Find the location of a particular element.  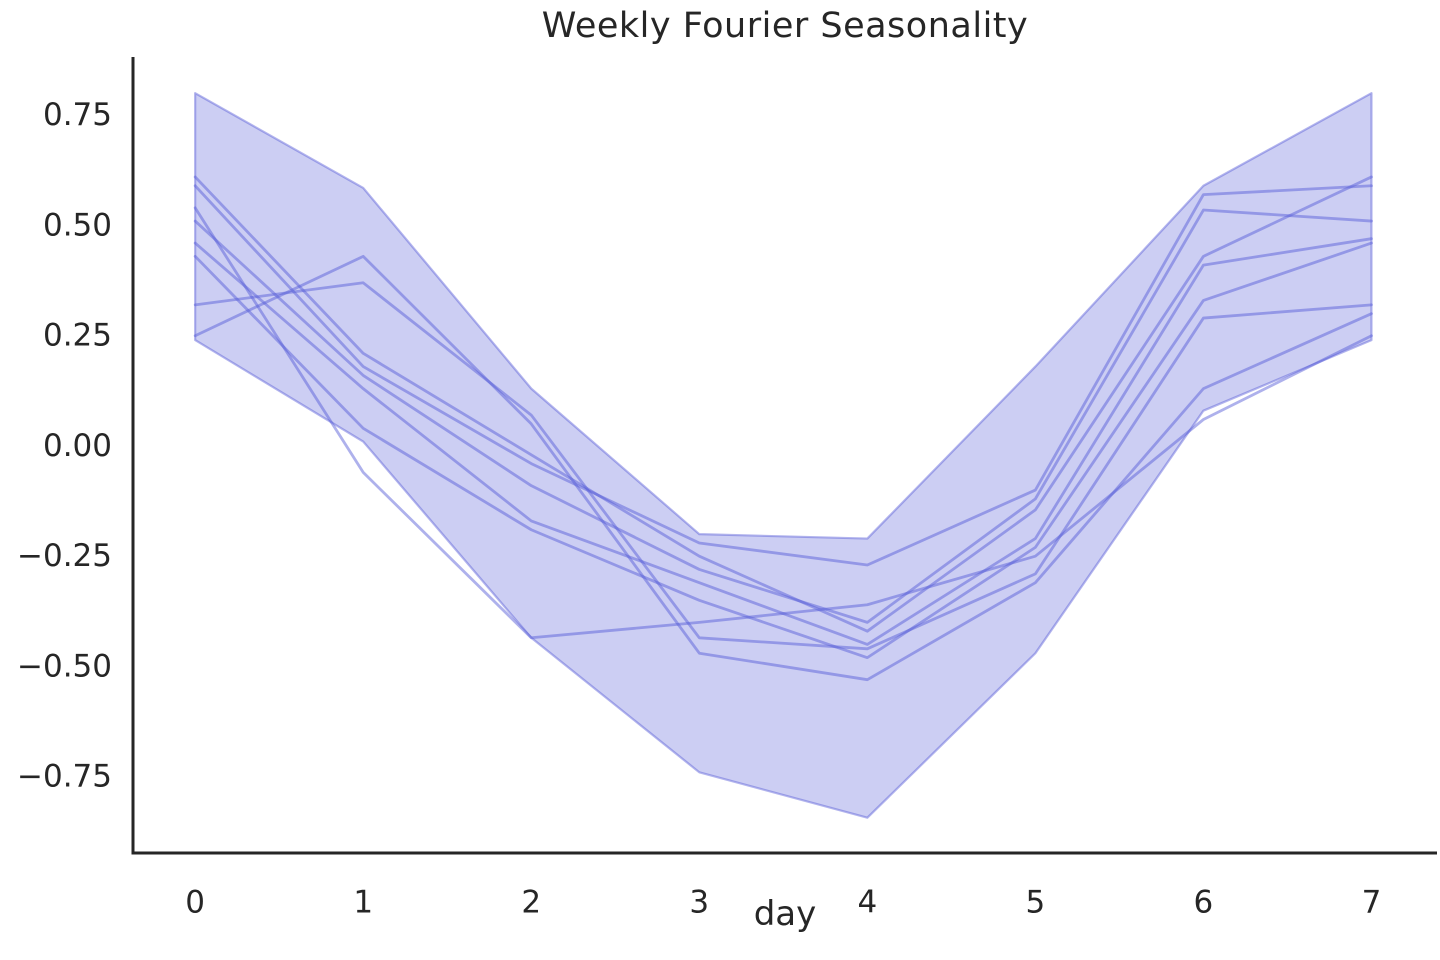

chart-title: Weekly Fourier Seasonality is located at coordinates (785, 26).